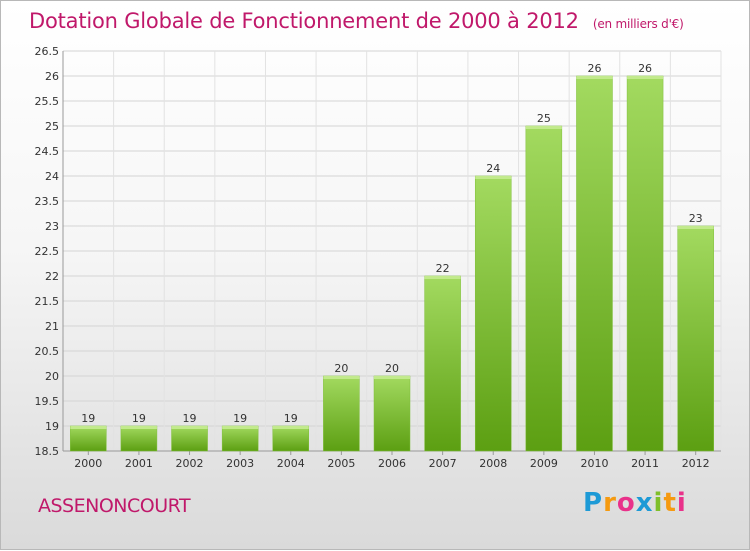 This screenshot has height=551, width=750. I want to click on bar-2008, so click(493, 313).